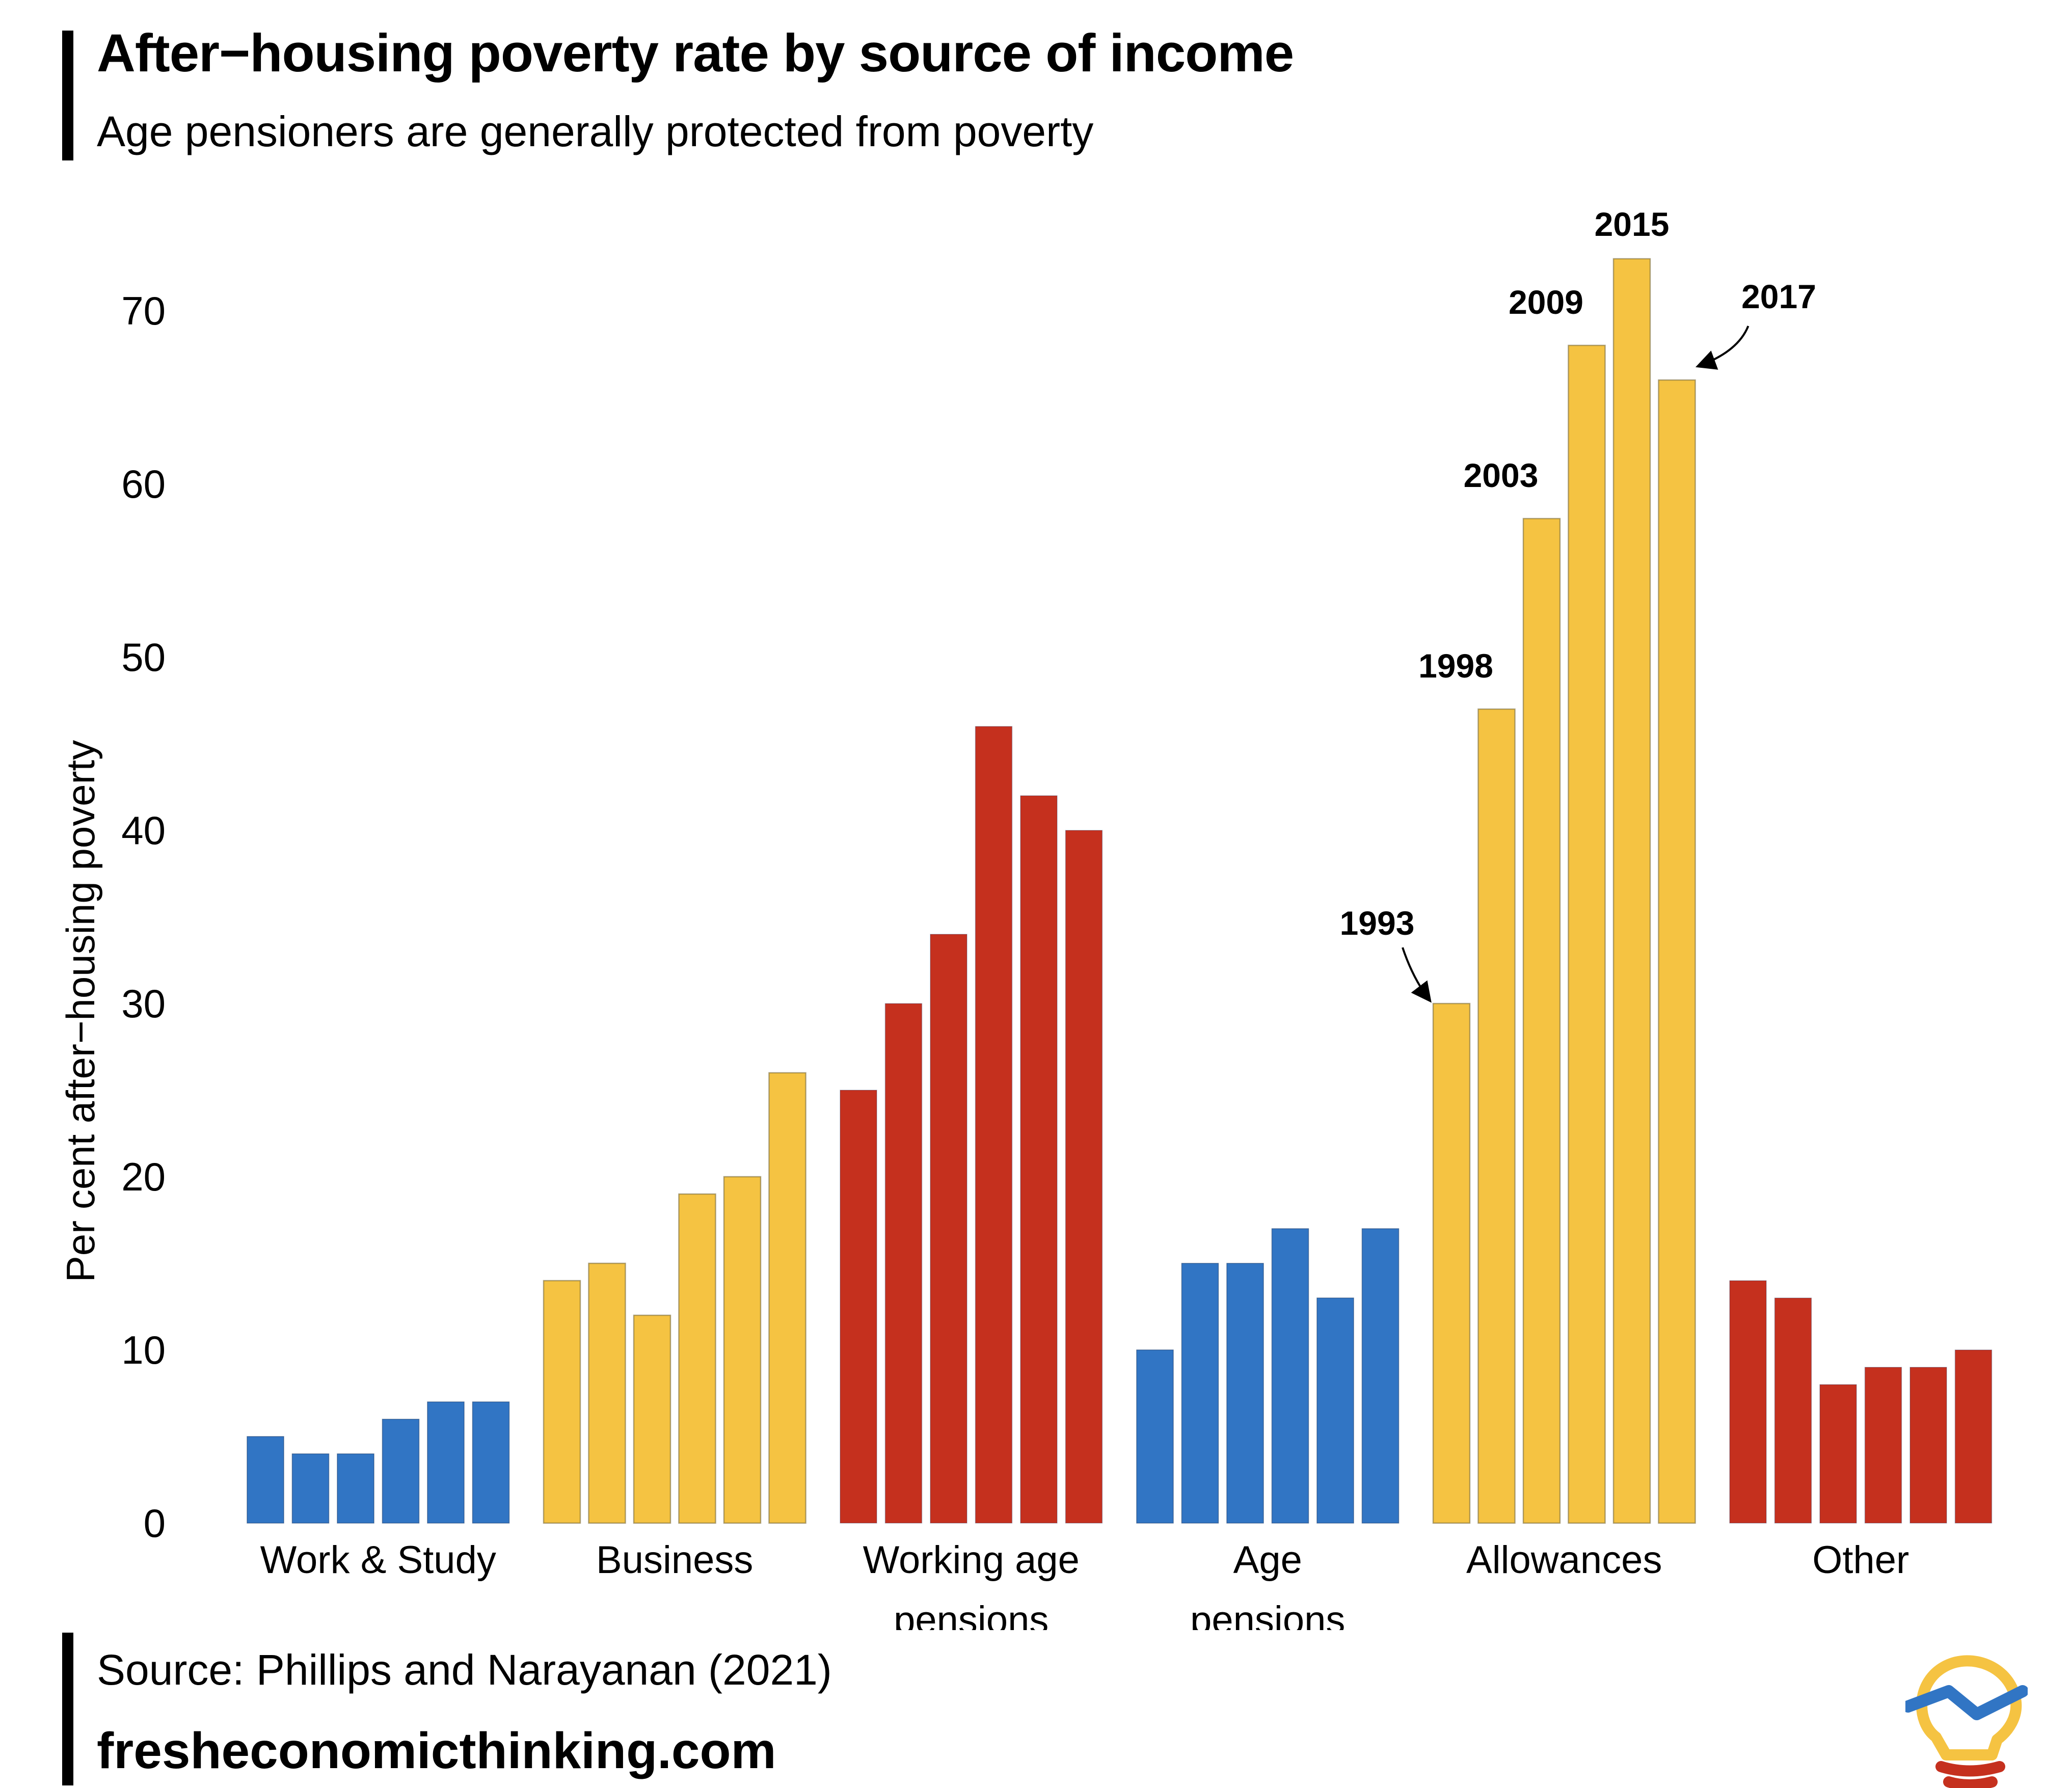  What do you see at coordinates (143, 917) in the screenshot?
I see `y-axis: 0 10 20 30 40 50 60 70` at bounding box center [143, 917].